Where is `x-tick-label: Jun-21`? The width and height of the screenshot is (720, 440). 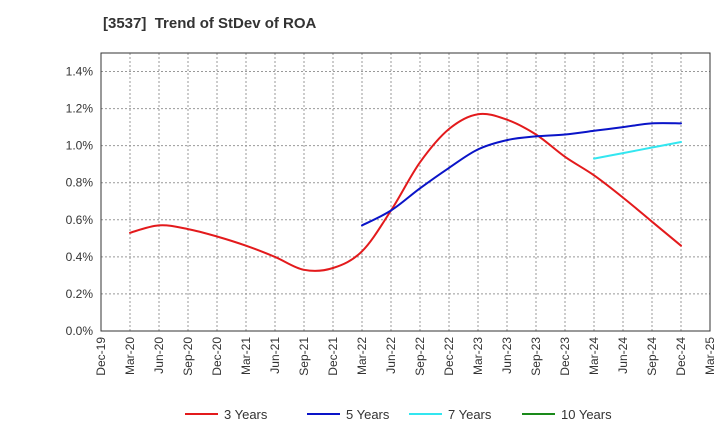
x-tick-label: Jun-21 is located at coordinates (275, 355).